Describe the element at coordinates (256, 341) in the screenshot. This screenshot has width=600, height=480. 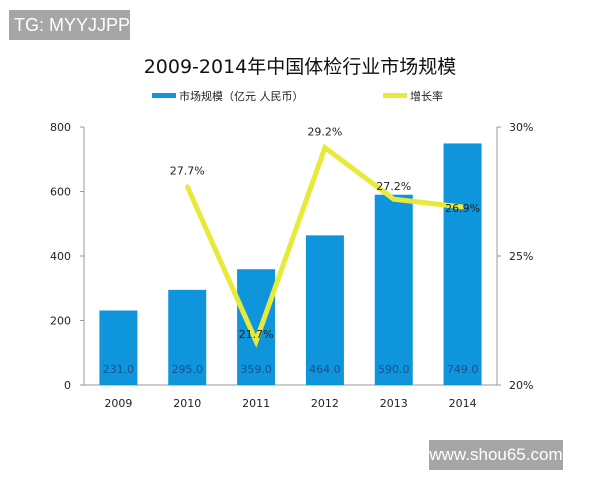
I see `growth-point-2011` at that location.